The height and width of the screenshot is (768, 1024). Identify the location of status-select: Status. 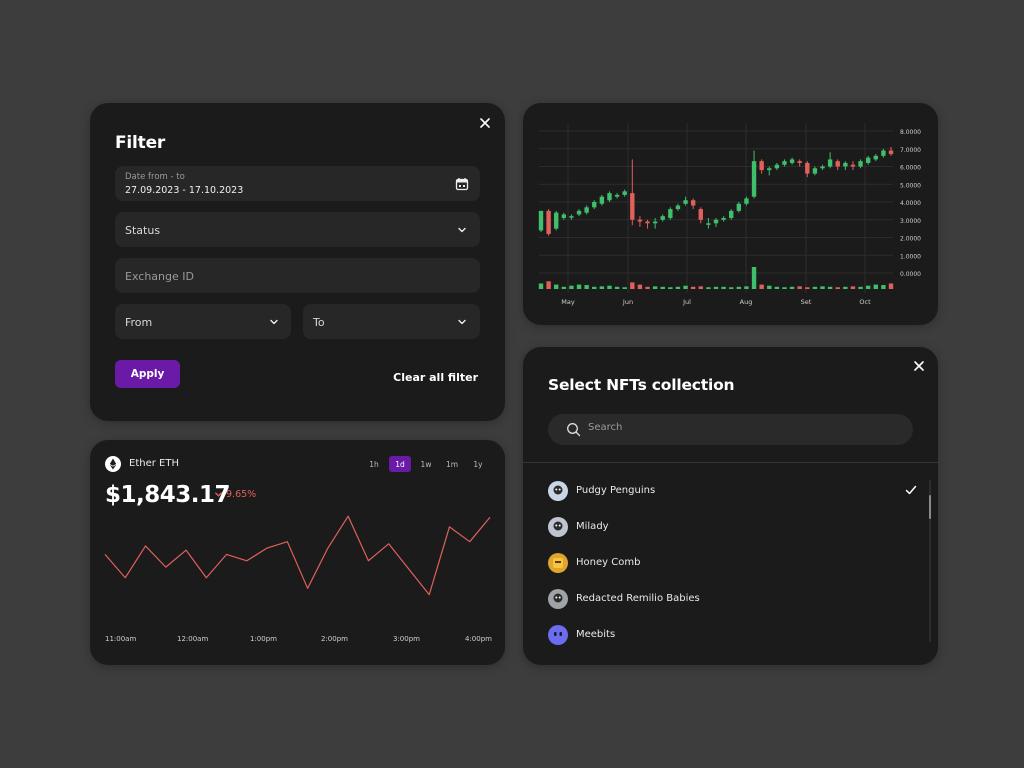
(297, 229).